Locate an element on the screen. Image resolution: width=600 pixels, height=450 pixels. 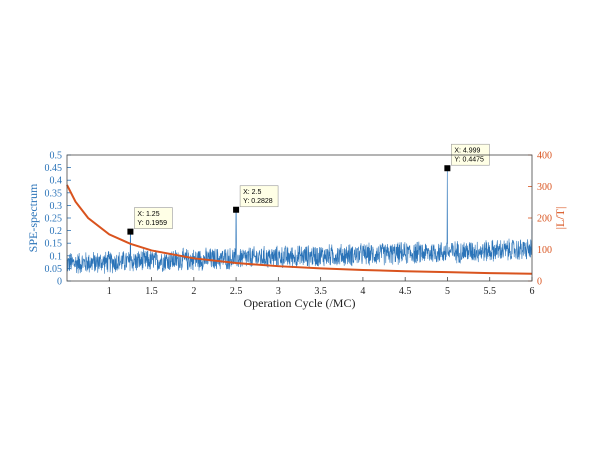
y-tick-label: 0.05 is located at coordinates (54, 269).